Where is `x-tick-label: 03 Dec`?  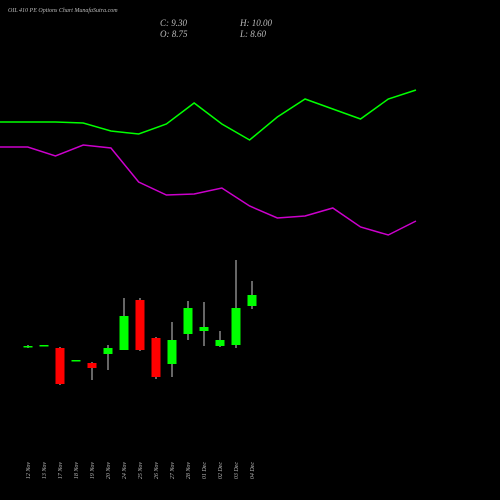 x-tick-label: 03 Dec is located at coordinates (237, 470).